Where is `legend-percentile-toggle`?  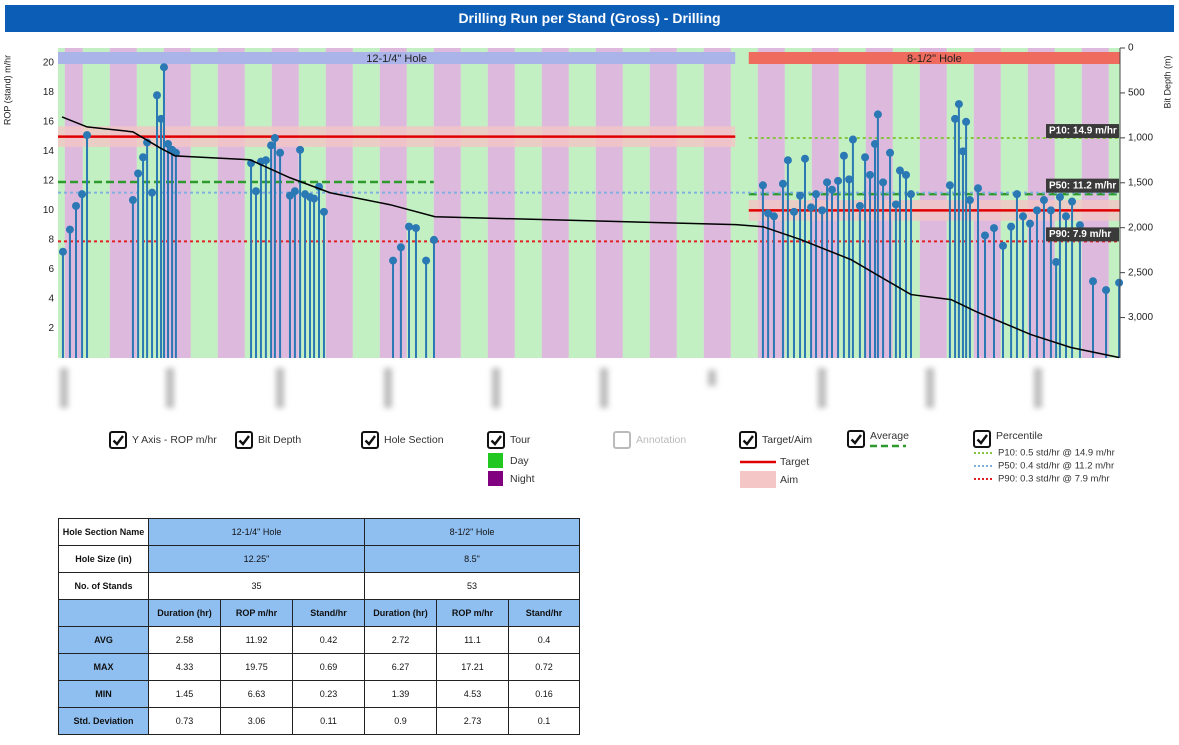
legend-percentile-toggle is located at coordinates (982, 439).